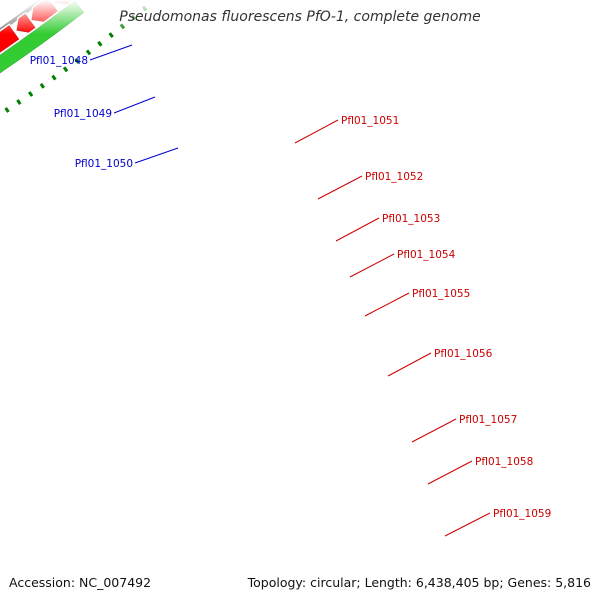 The width and height of the screenshot is (600, 600). Describe the element at coordinates (411, 219) in the screenshot. I see `gene-label: Pfl01_1053` at that location.